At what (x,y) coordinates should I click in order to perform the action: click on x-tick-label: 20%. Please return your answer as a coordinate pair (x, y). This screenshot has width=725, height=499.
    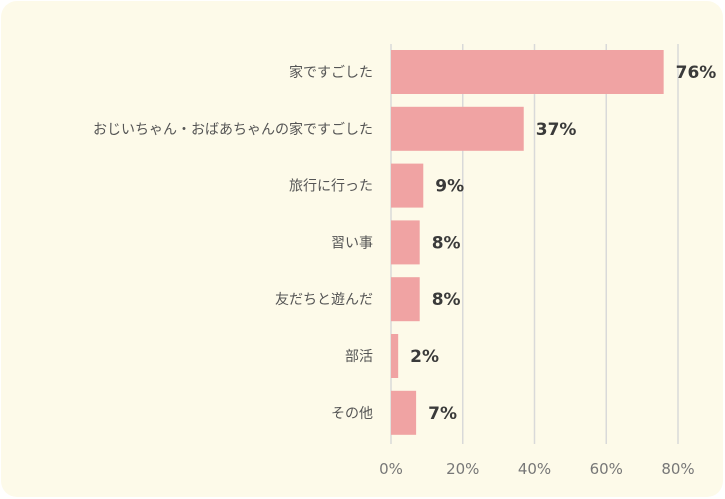
    Looking at the image, I should click on (462, 469).